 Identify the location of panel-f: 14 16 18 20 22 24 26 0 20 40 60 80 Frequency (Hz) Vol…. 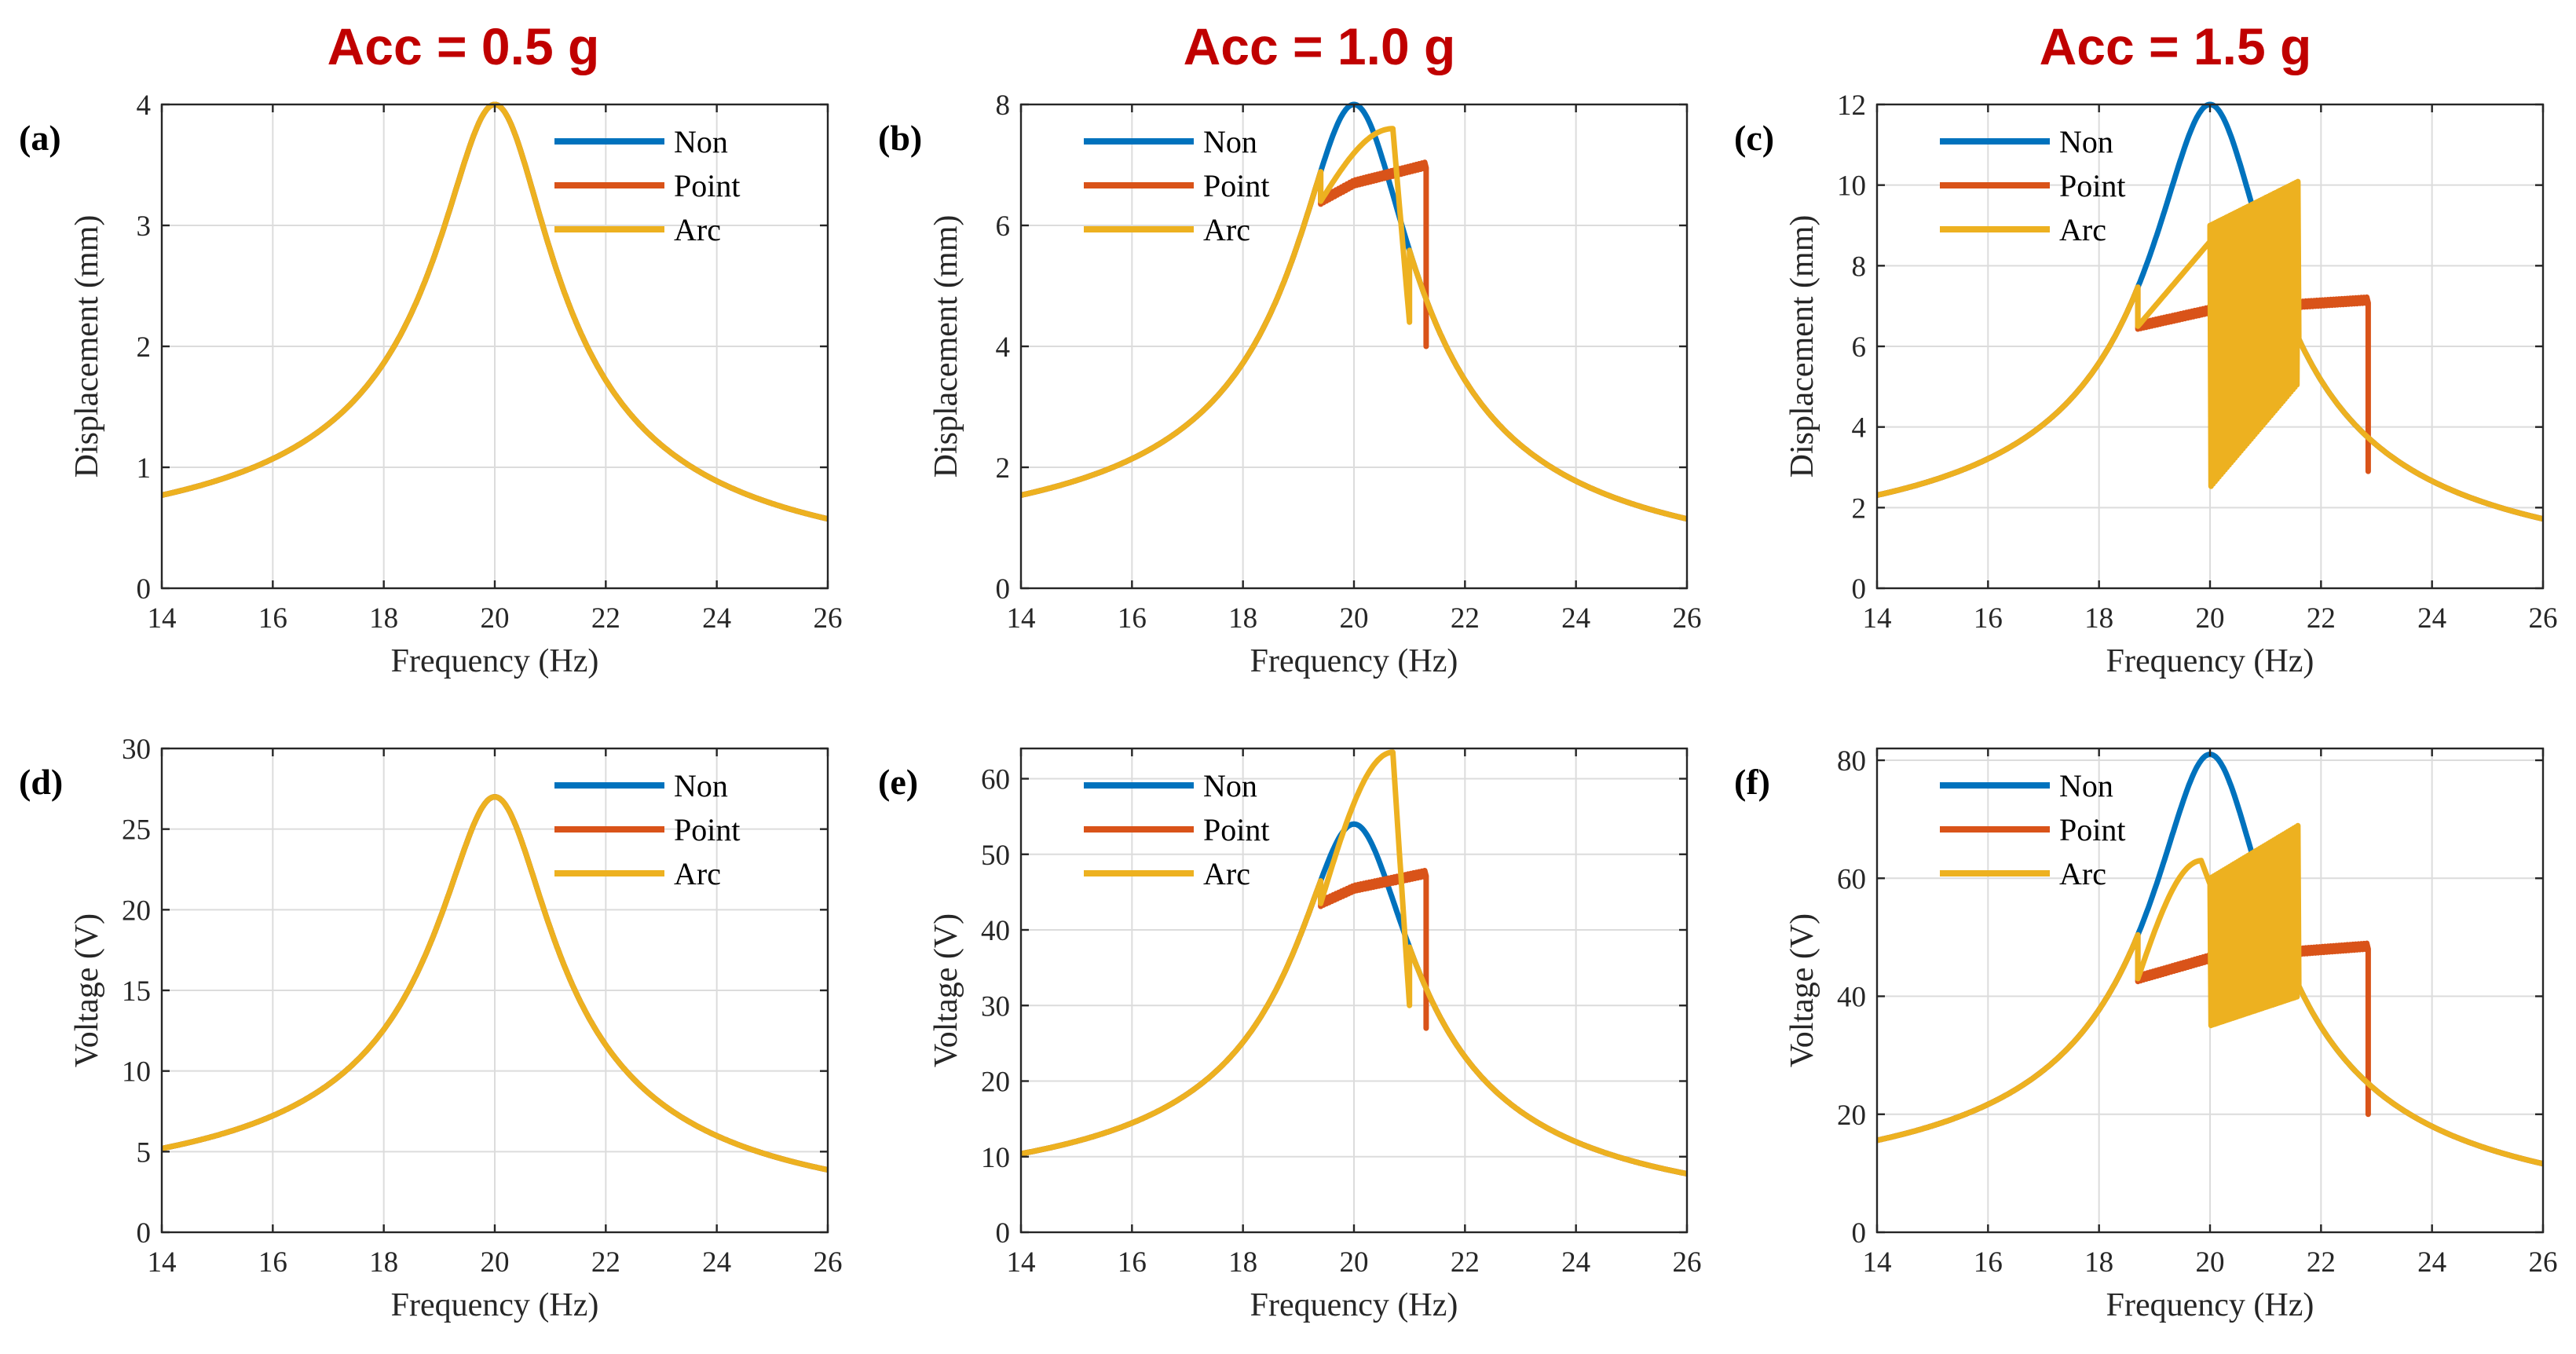
(2146, 1034).